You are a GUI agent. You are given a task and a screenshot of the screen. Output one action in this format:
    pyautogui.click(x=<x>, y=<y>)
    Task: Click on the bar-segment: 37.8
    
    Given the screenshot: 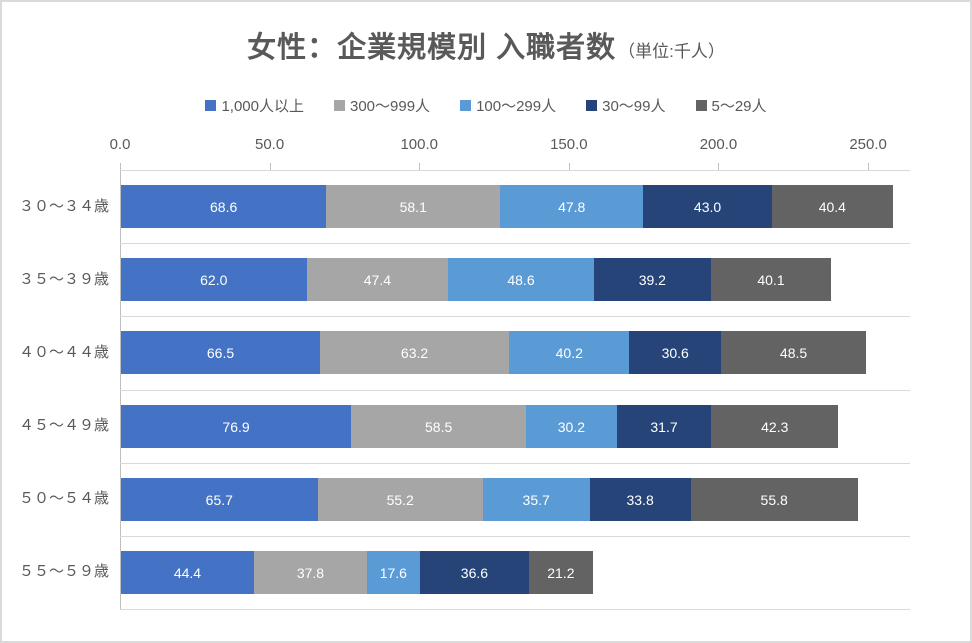 What is the action you would take?
    pyautogui.click(x=310, y=572)
    